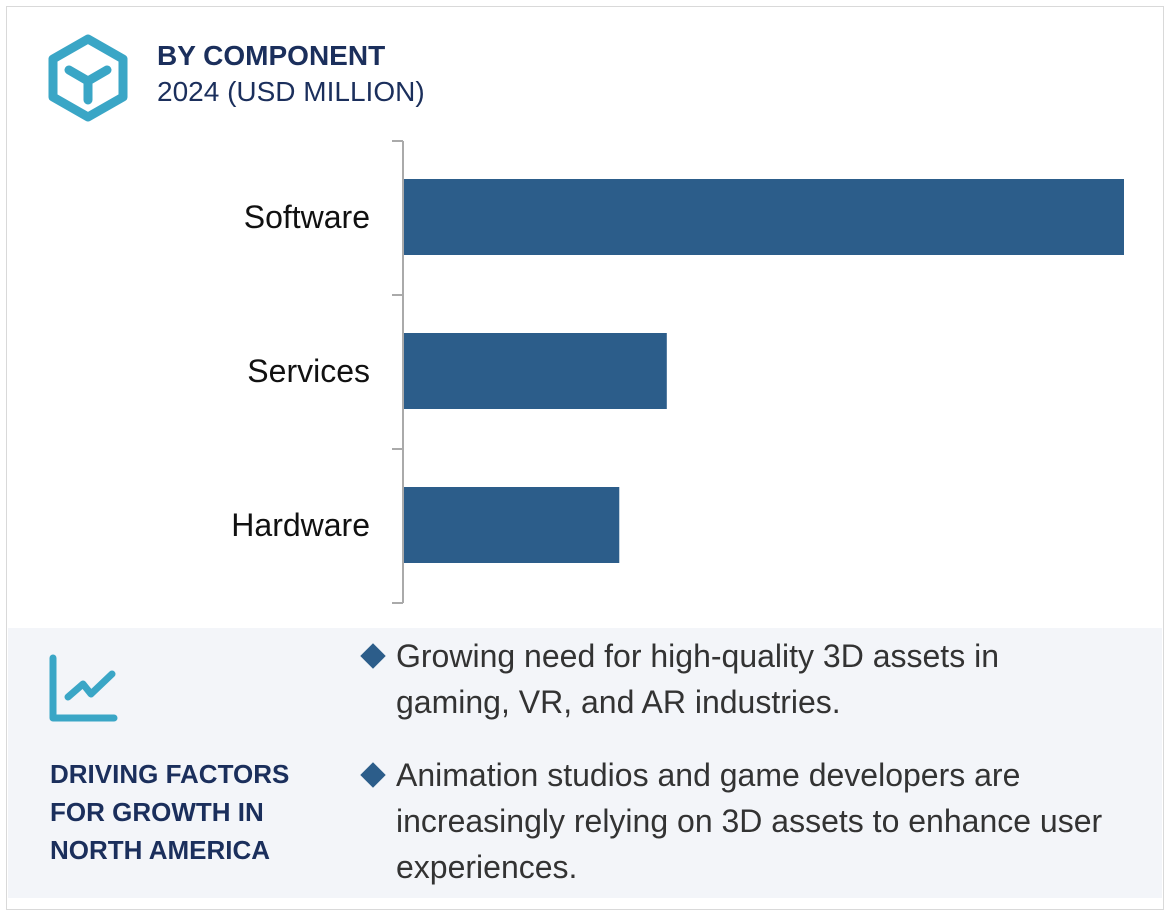 This screenshot has height=924, width=1170. Describe the element at coordinates (307, 217) in the screenshot. I see `category-label: Software` at that location.